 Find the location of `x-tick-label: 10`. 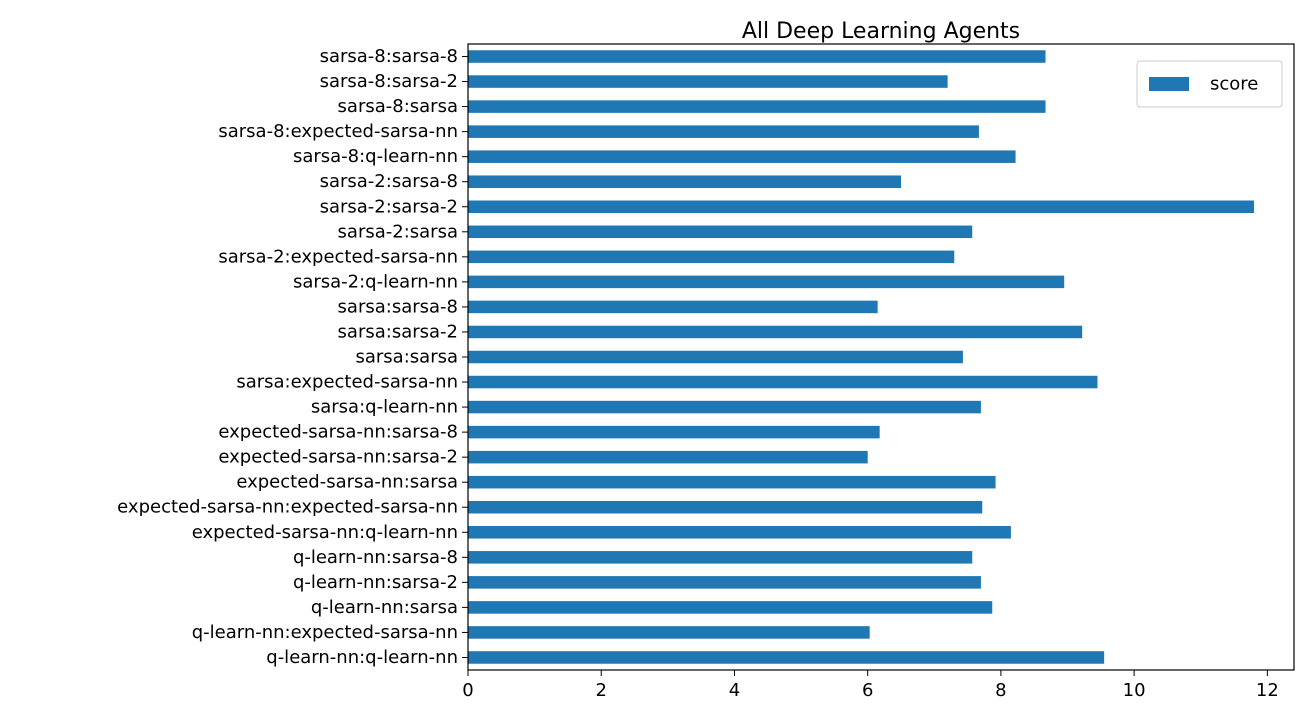

x-tick-label: 10 is located at coordinates (1134, 690).